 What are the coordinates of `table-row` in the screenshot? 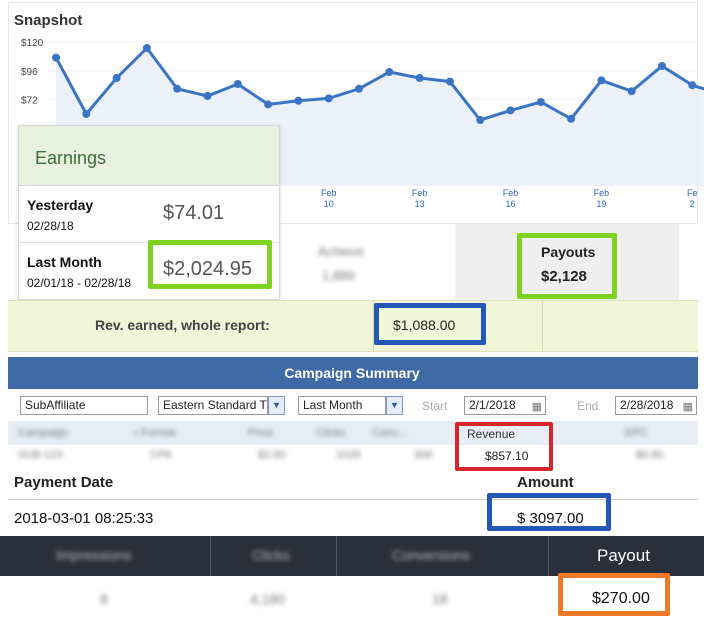 It's located at (353, 456).